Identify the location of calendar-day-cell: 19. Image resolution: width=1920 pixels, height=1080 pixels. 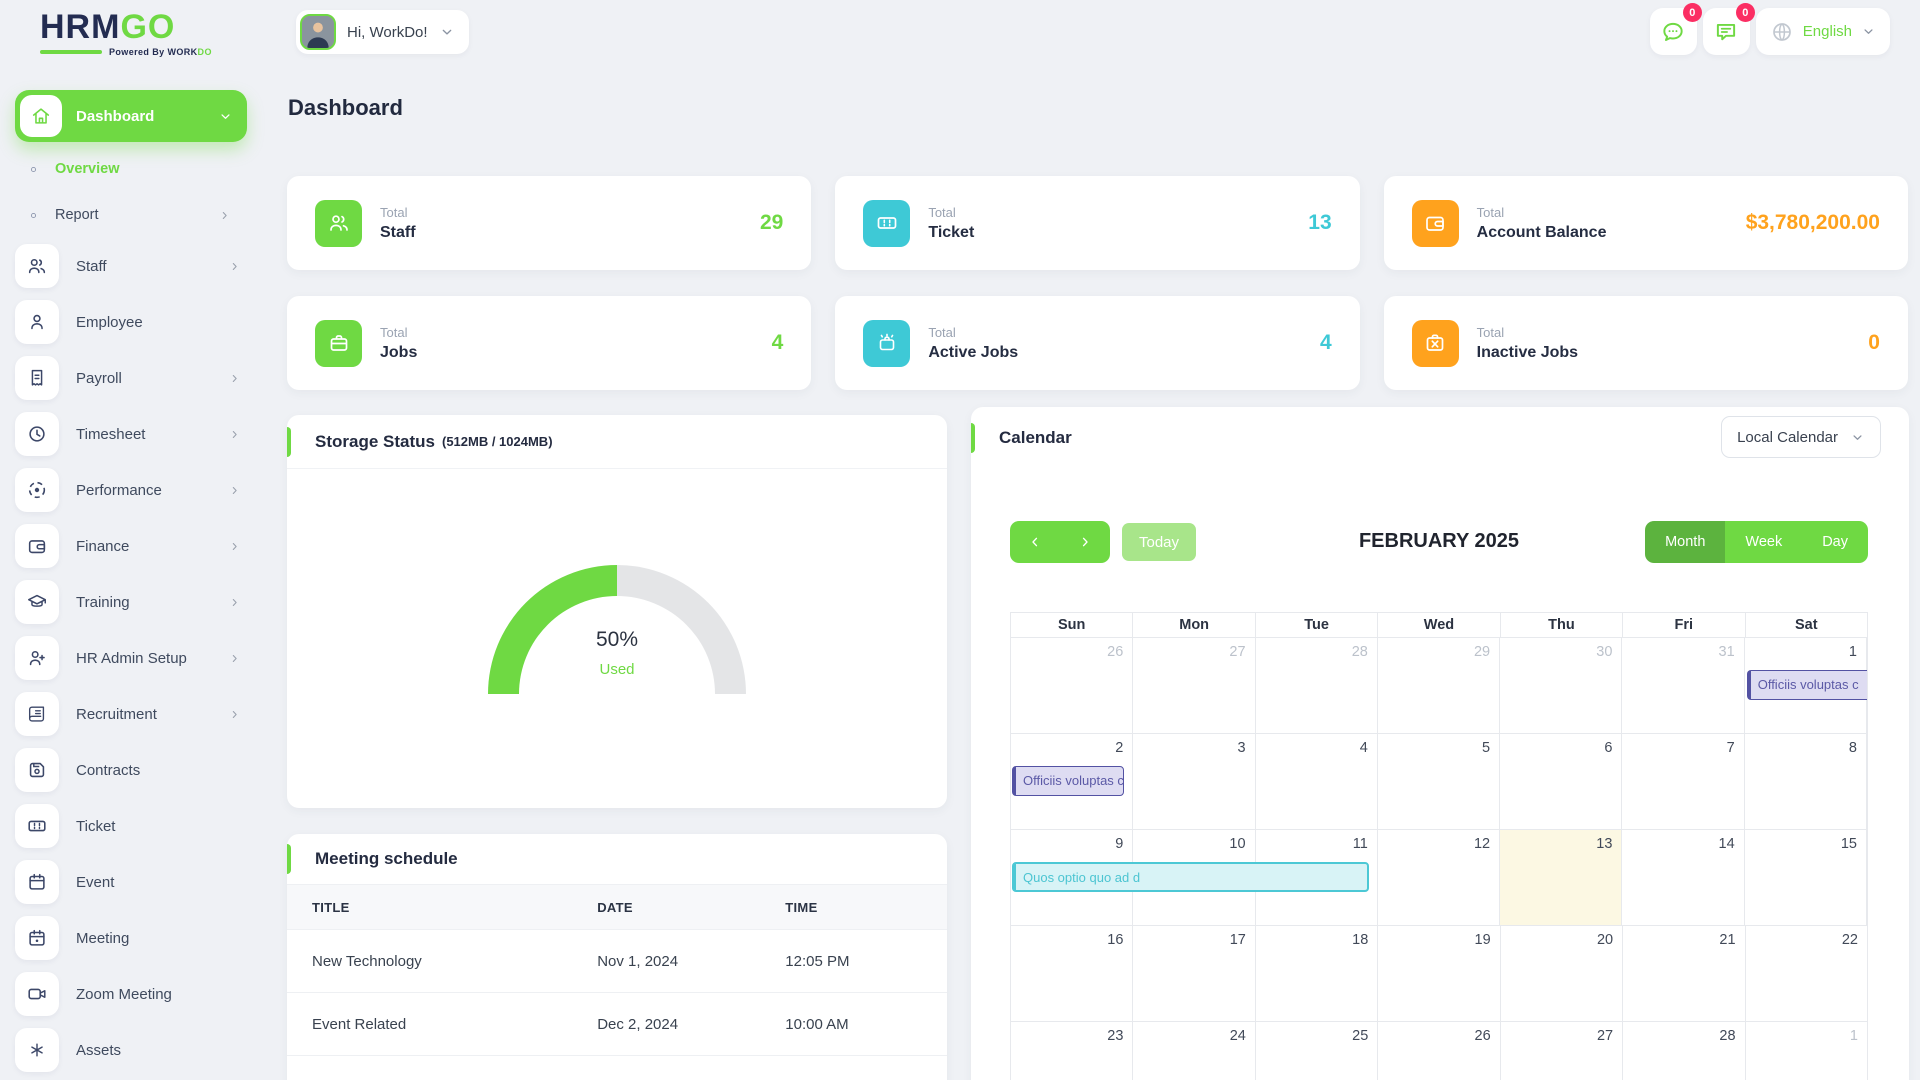
(1439, 973).